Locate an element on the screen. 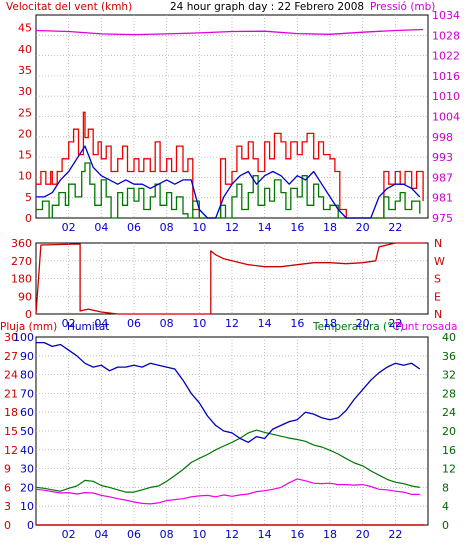 The height and width of the screenshot is (556, 465). humidity-tick-label: 80 is located at coordinates (27, 375).